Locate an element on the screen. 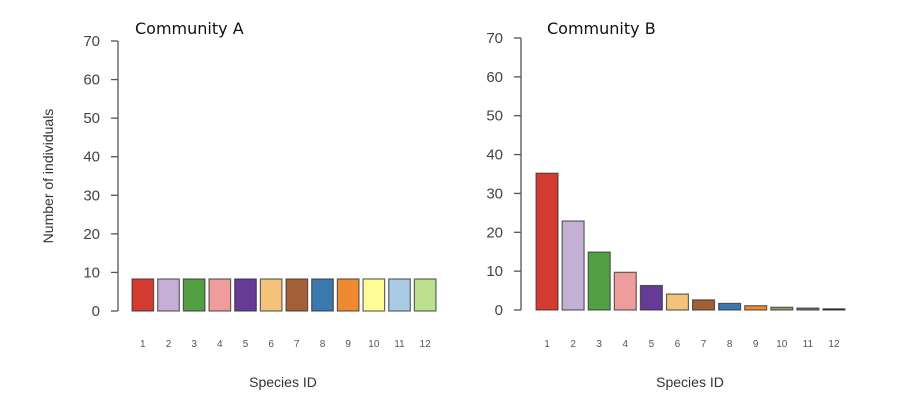 The height and width of the screenshot is (408, 902). panel-title: Community B is located at coordinates (601, 28).